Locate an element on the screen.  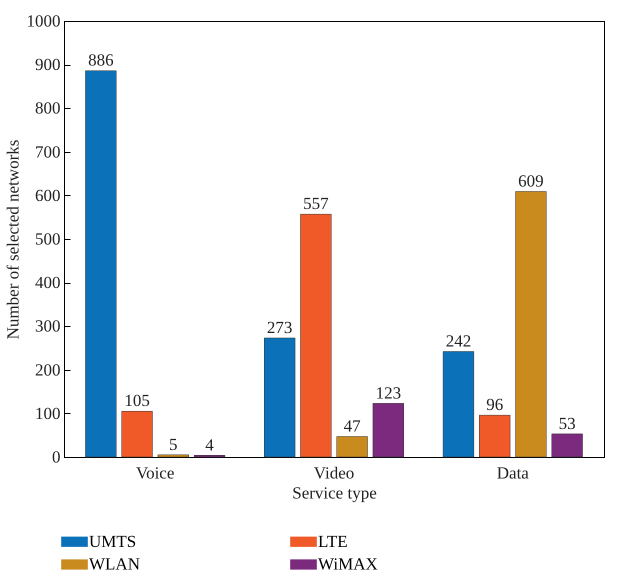
y-tick-label: 500 is located at coordinates (47, 239).